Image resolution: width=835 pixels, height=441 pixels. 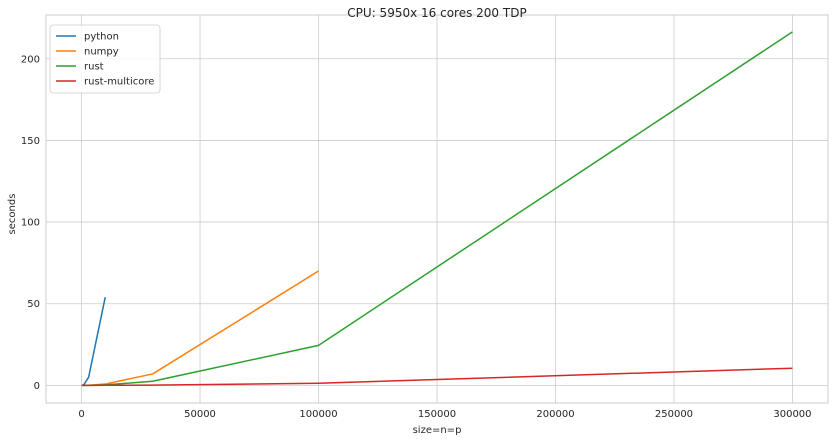 What do you see at coordinates (437, 377) in the screenshot?
I see `series-line-rust-multicore` at bounding box center [437, 377].